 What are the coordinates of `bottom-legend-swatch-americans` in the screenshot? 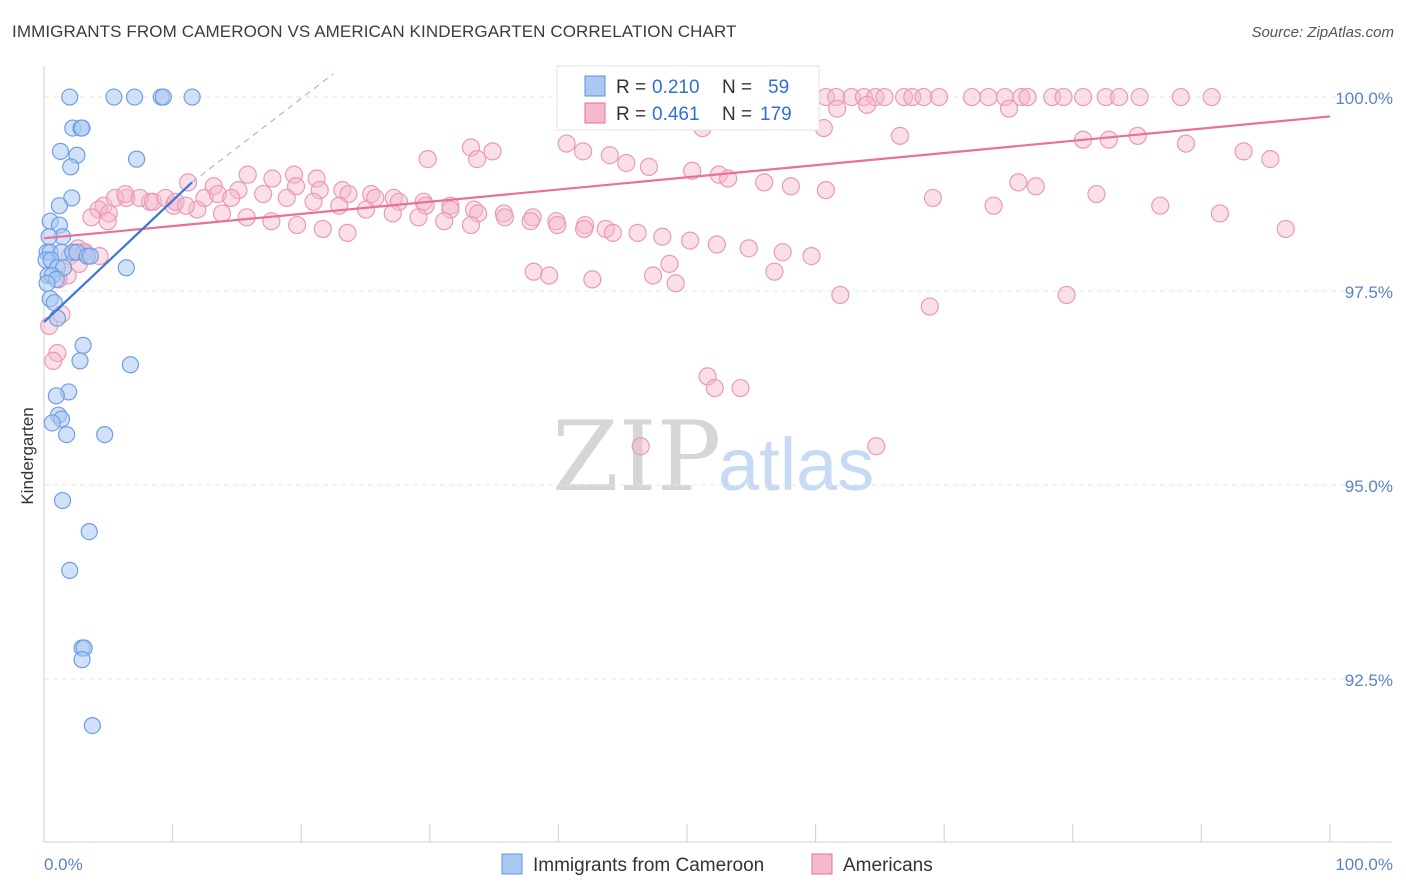 It's located at (822, 864).